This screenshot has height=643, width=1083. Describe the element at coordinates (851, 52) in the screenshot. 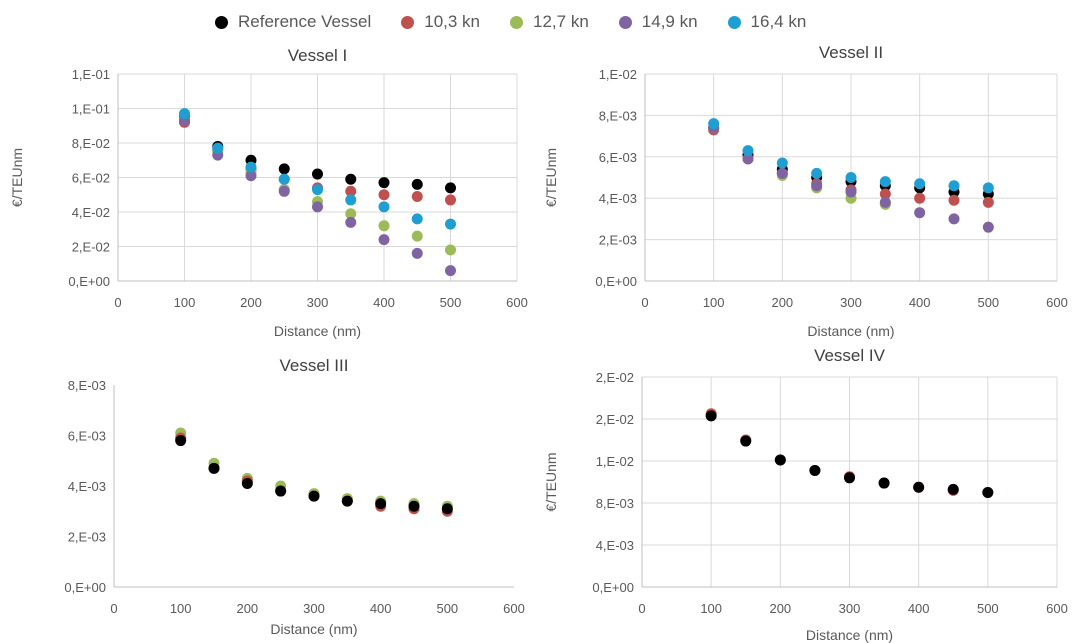

I see `chart-title: Vessel II` at that location.